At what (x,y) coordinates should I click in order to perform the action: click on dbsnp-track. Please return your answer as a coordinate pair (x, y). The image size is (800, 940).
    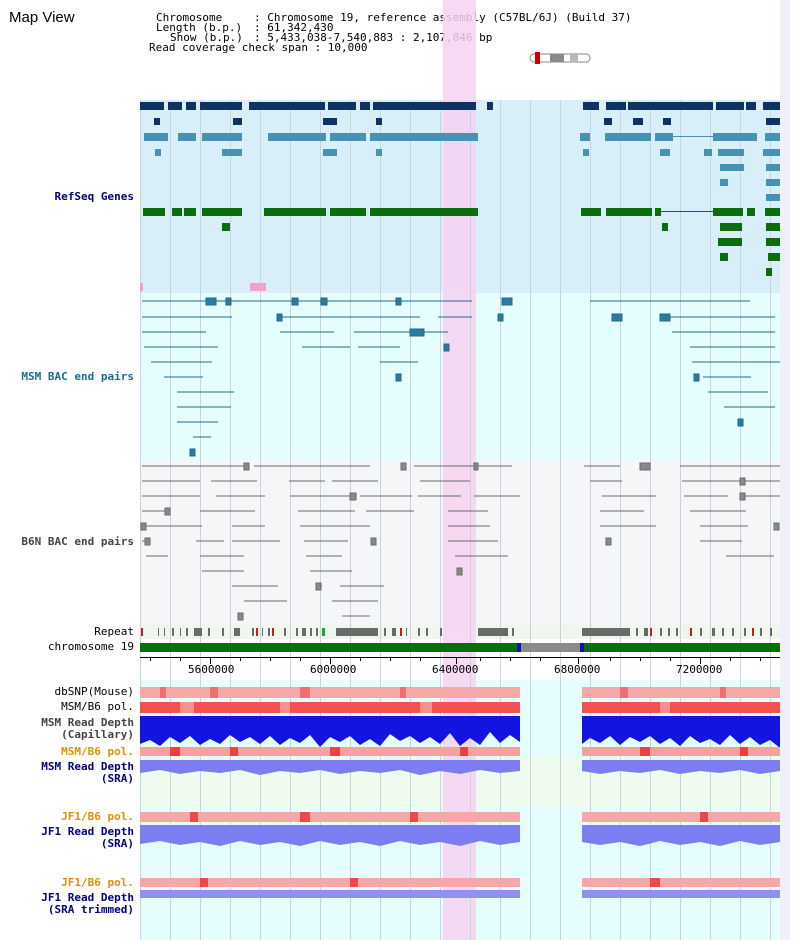
    Looking at the image, I should click on (460, 692).